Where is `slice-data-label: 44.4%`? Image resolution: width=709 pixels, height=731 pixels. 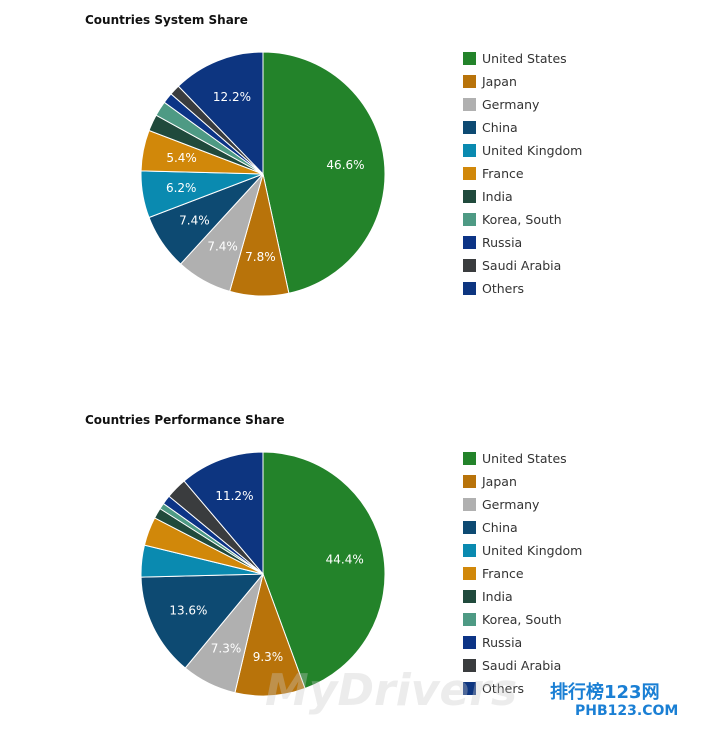
slice-data-label: 44.4% is located at coordinates (345, 559).